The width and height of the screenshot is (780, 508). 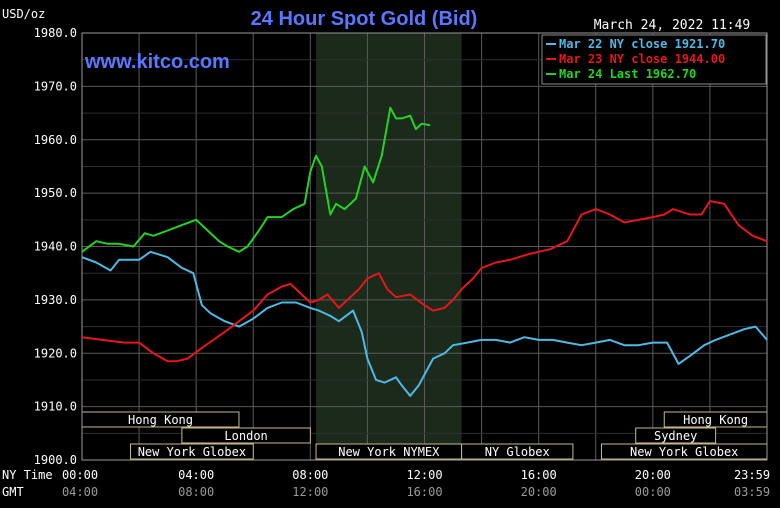 I want to click on y-tick-label: 1950.0, so click(x=55, y=193).